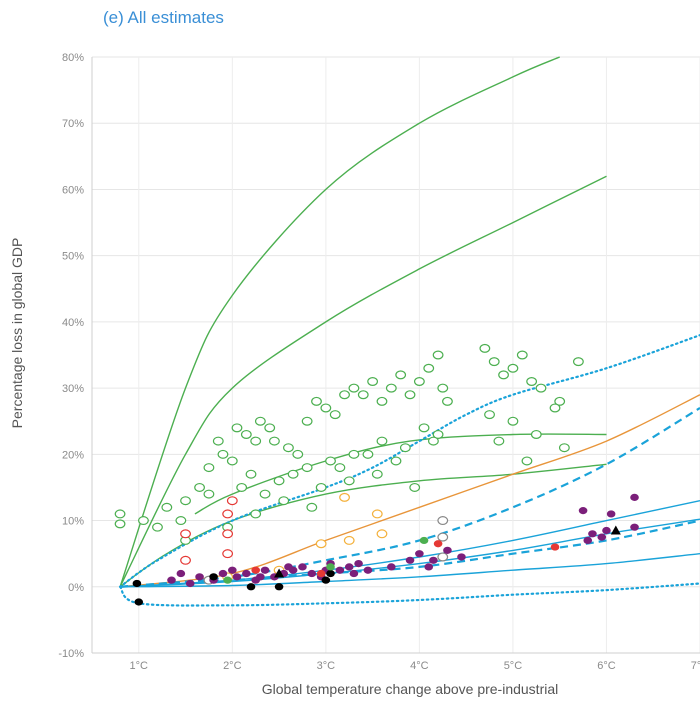  Describe the element at coordinates (73, 455) in the screenshot. I see `y-tick-label: 20%` at that location.